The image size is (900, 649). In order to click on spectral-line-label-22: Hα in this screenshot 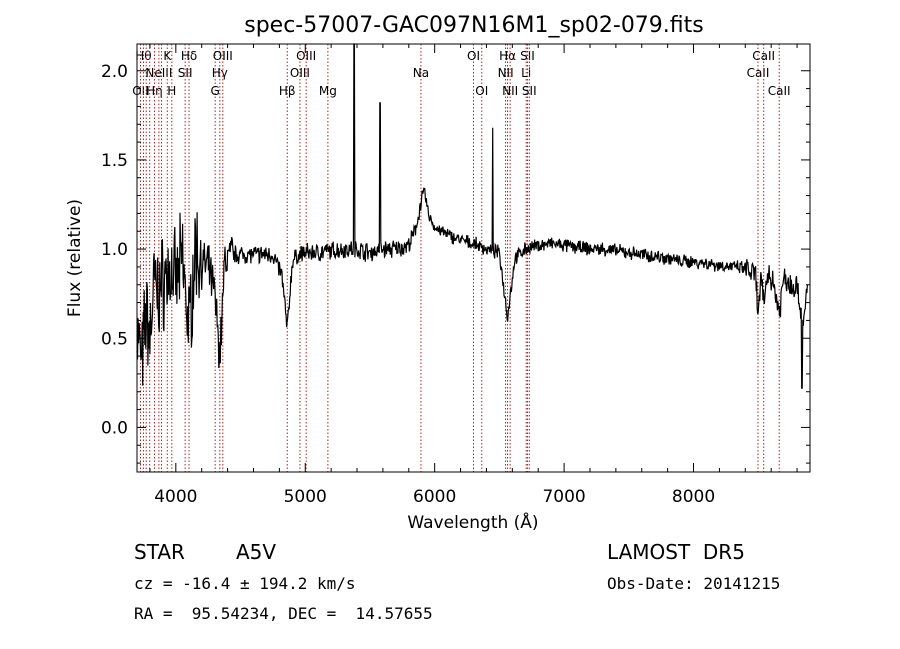, I will do `click(507, 56)`.